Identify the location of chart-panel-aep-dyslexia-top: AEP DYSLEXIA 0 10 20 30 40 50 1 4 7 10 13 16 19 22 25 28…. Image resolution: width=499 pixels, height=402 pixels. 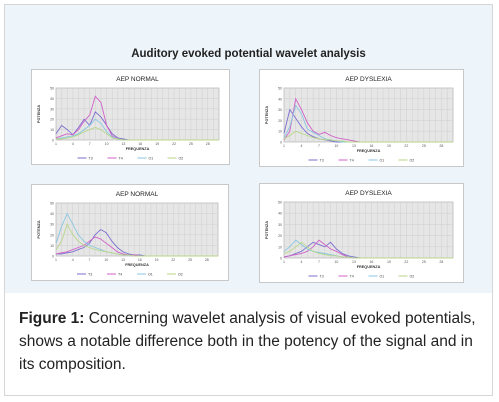
(361, 118).